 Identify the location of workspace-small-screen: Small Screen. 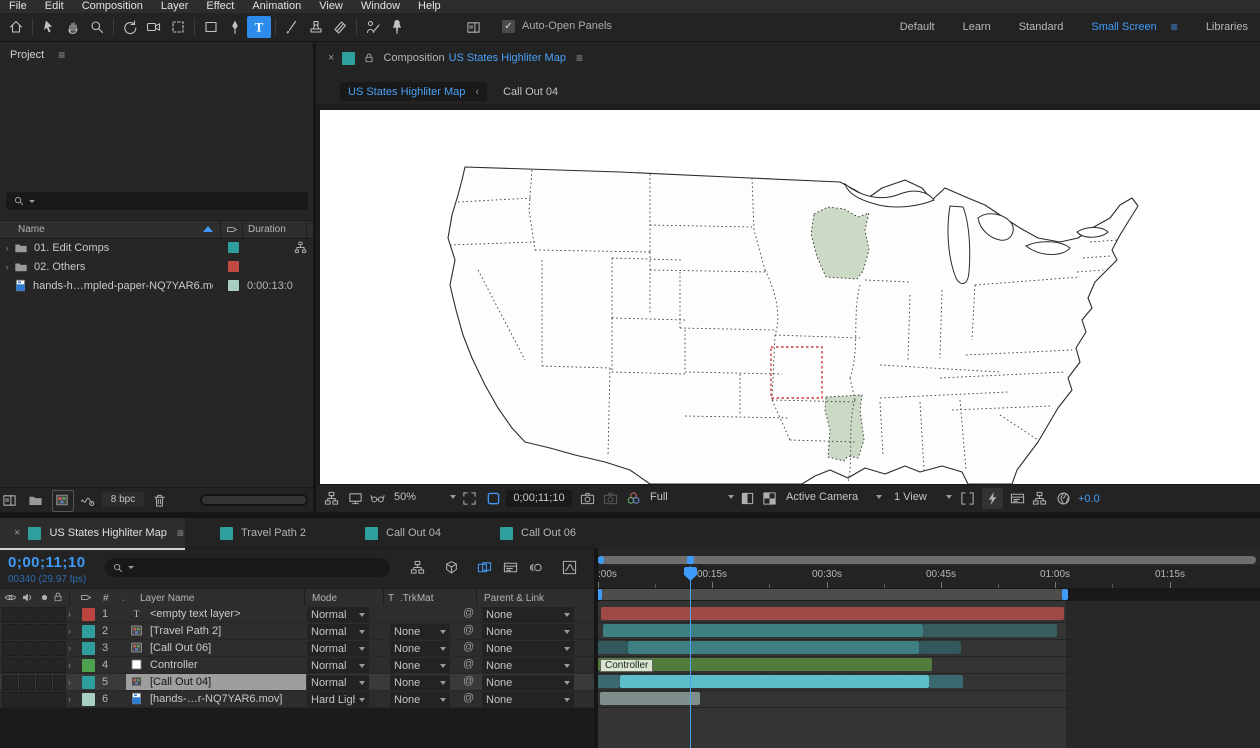
(1124, 27).